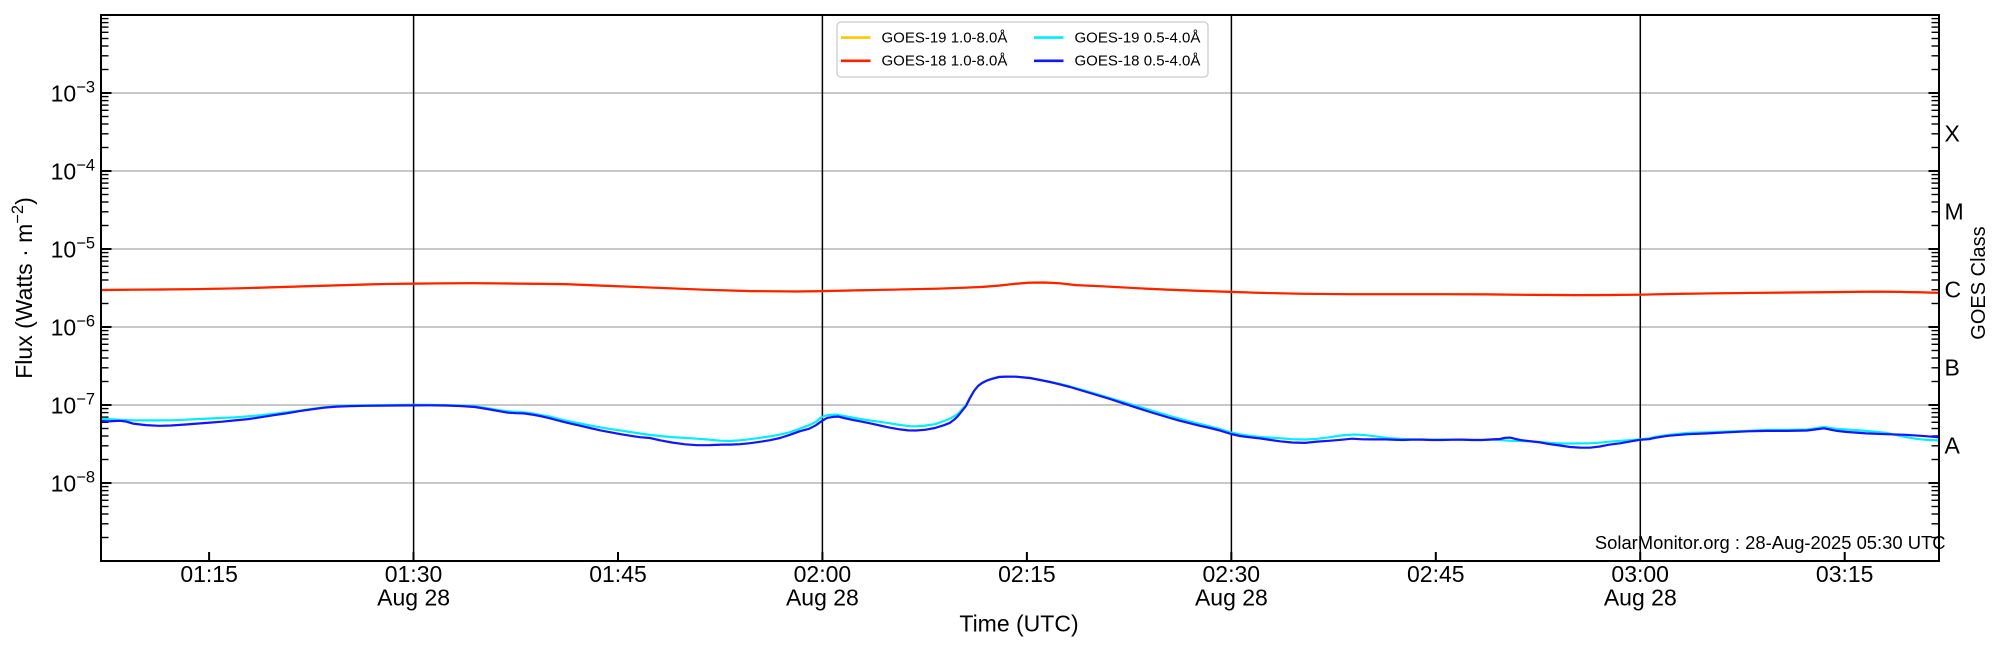 The width and height of the screenshot is (2000, 655). Describe the element at coordinates (823, 574) in the screenshot. I see `svg-text: 02:00` at that location.